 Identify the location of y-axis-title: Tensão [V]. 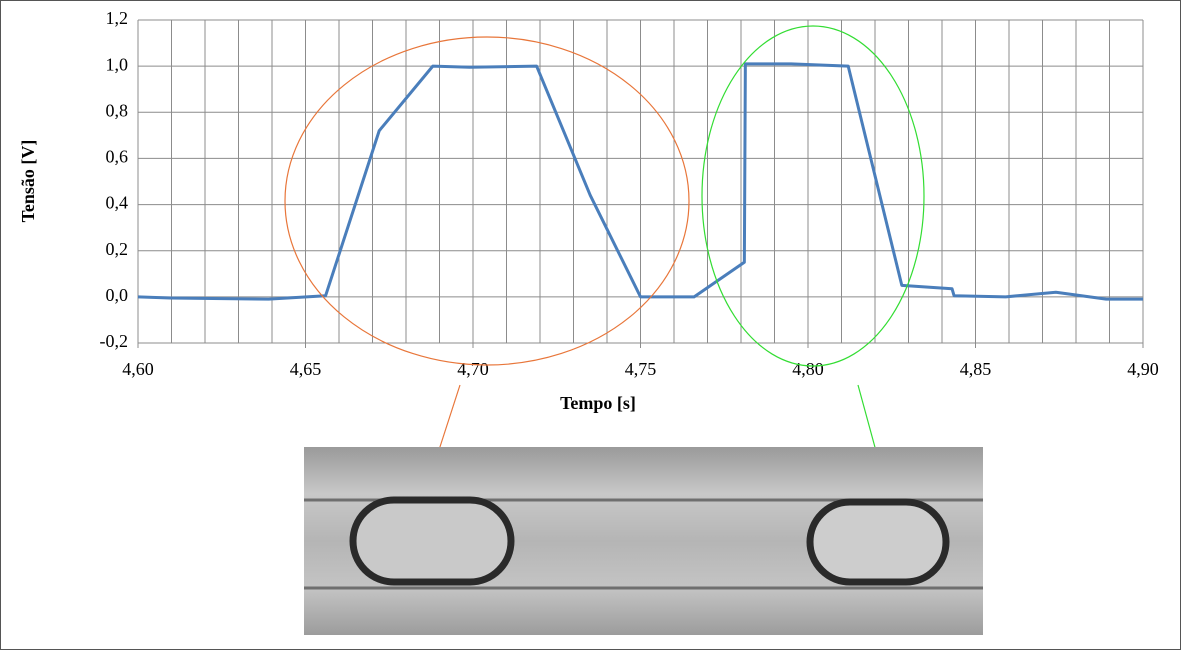
(28, 181).